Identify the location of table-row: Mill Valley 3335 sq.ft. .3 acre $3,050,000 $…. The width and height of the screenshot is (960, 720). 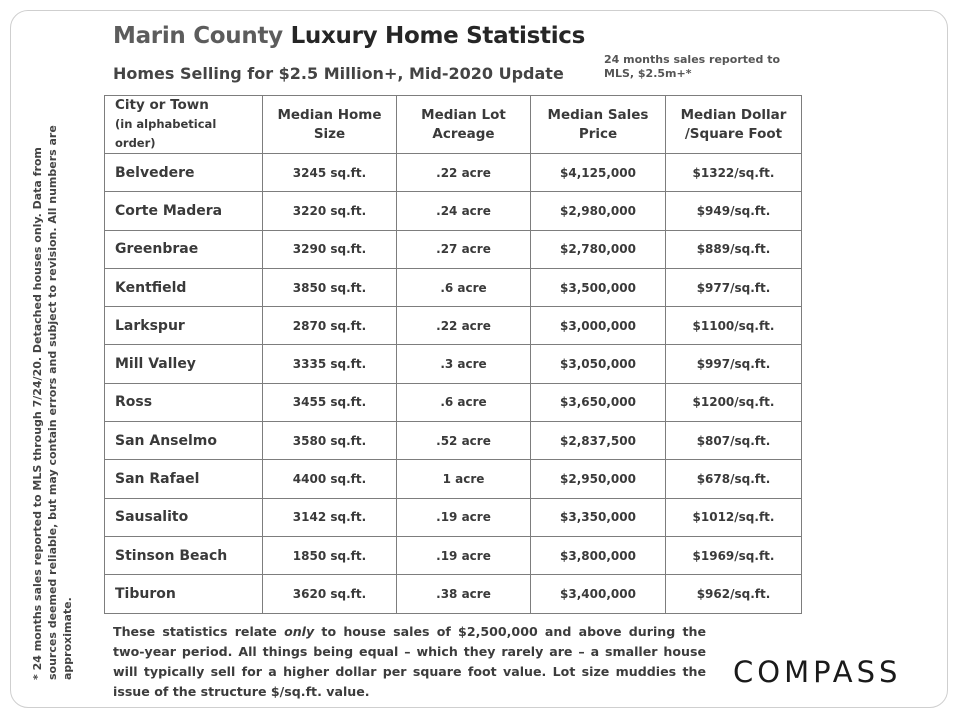
(453, 364).